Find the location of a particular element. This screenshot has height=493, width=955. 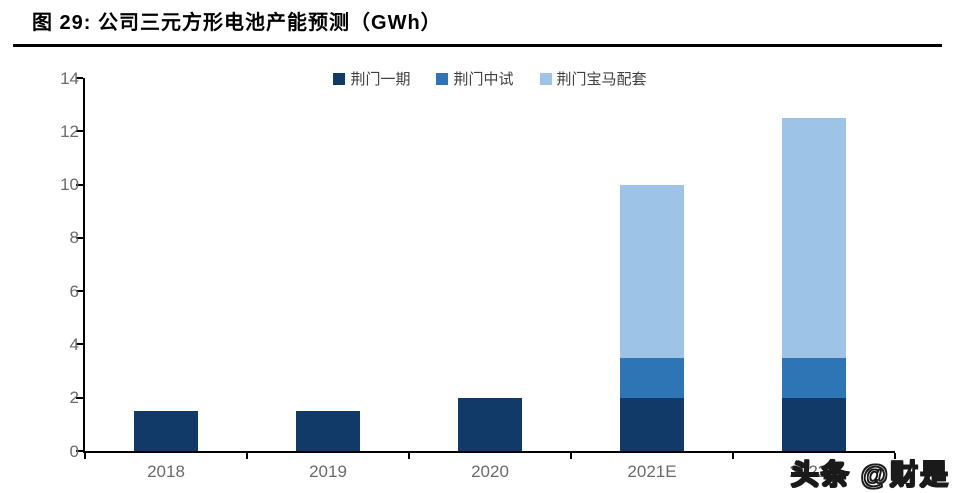

y-axis-tick-label: 8 is located at coordinates (74, 238).